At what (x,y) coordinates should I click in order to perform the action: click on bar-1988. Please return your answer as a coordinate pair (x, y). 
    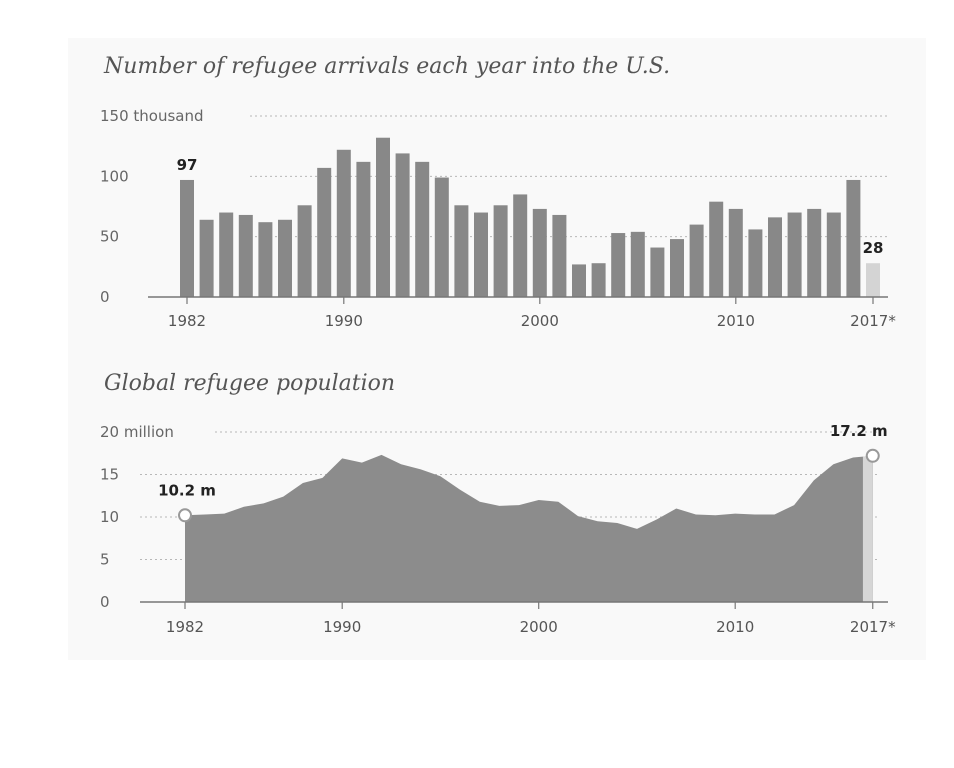
    Looking at the image, I should click on (304, 251).